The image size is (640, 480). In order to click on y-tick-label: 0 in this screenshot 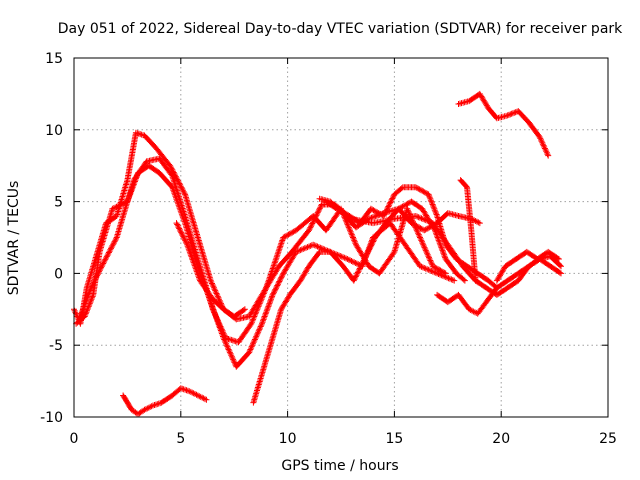, I will do `click(58, 274)`.